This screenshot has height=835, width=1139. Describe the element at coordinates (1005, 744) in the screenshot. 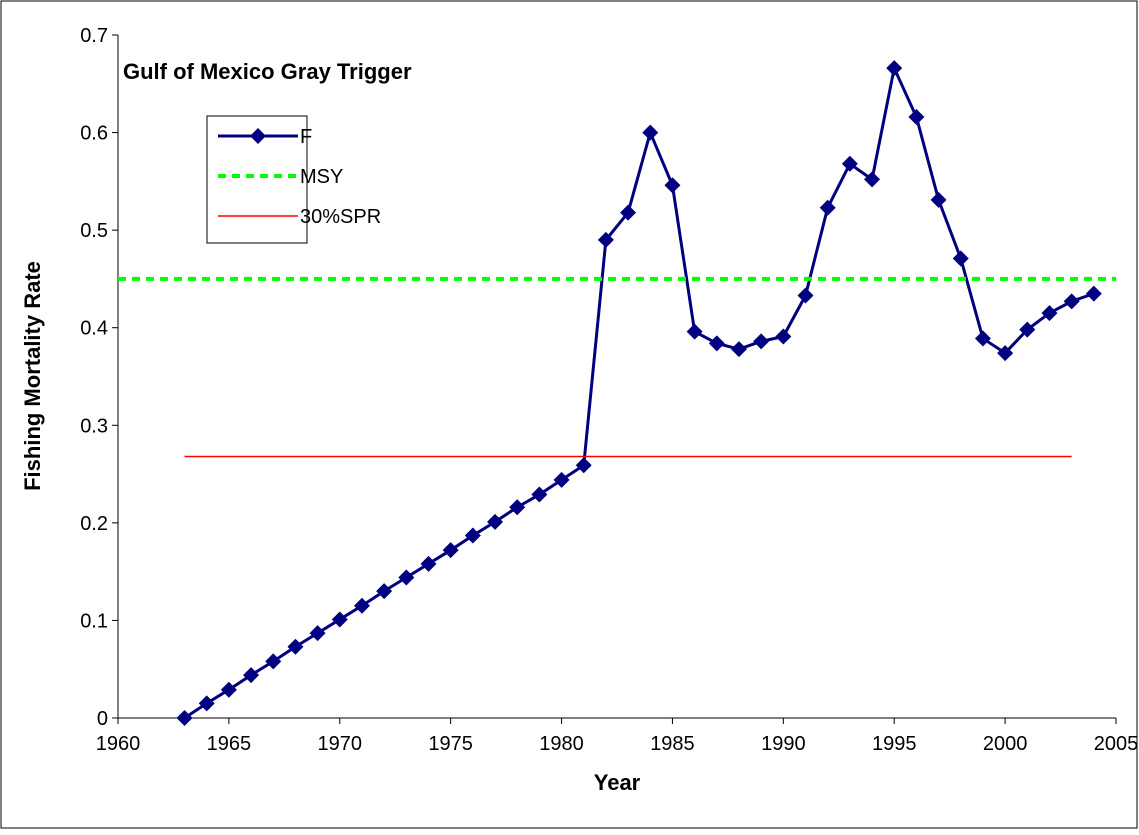

I see `x-tick-label: 2000` at that location.